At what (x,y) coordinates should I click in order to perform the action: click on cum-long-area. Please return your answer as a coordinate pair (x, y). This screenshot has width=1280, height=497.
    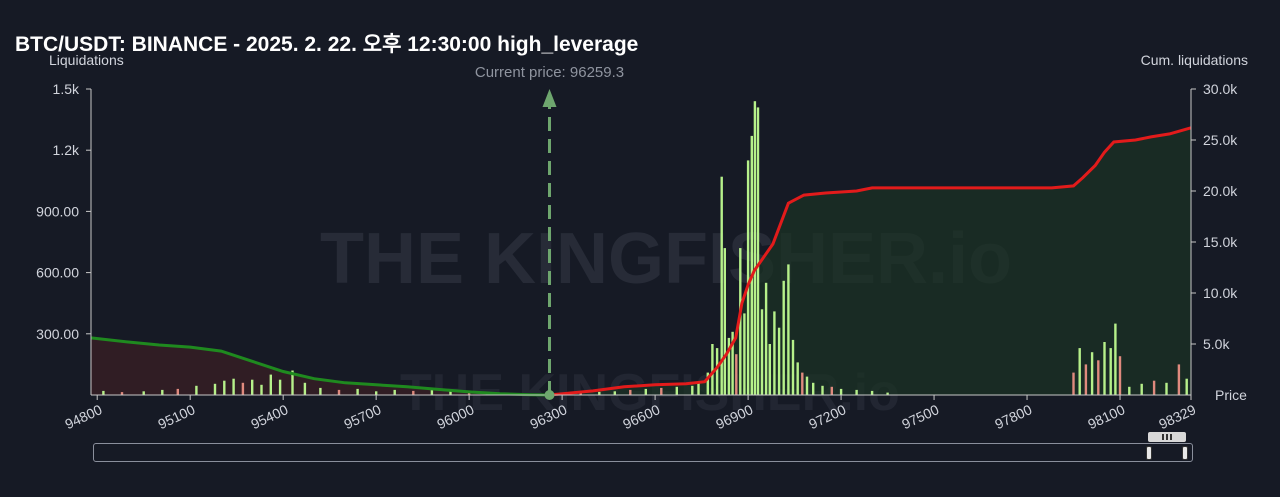
    Looking at the image, I should click on (320, 366).